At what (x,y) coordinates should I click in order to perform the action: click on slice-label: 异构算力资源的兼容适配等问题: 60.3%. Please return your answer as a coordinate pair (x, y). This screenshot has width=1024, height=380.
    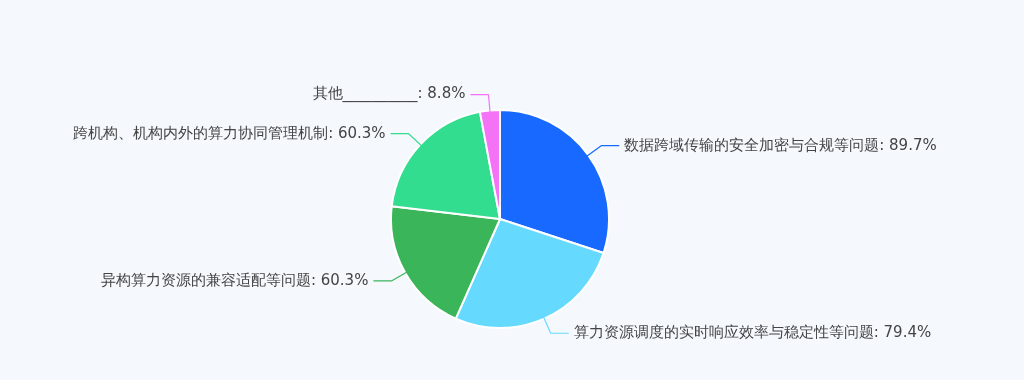
    Looking at the image, I should click on (234, 279).